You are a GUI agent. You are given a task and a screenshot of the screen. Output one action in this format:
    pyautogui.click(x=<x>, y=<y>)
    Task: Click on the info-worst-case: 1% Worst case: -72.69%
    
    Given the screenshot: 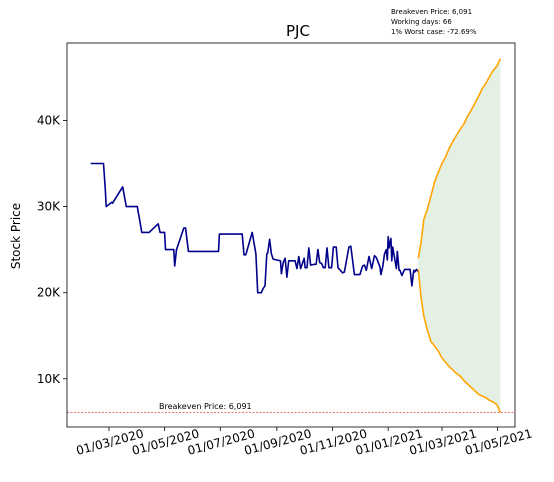 What is the action you would take?
    pyautogui.click(x=434, y=32)
    